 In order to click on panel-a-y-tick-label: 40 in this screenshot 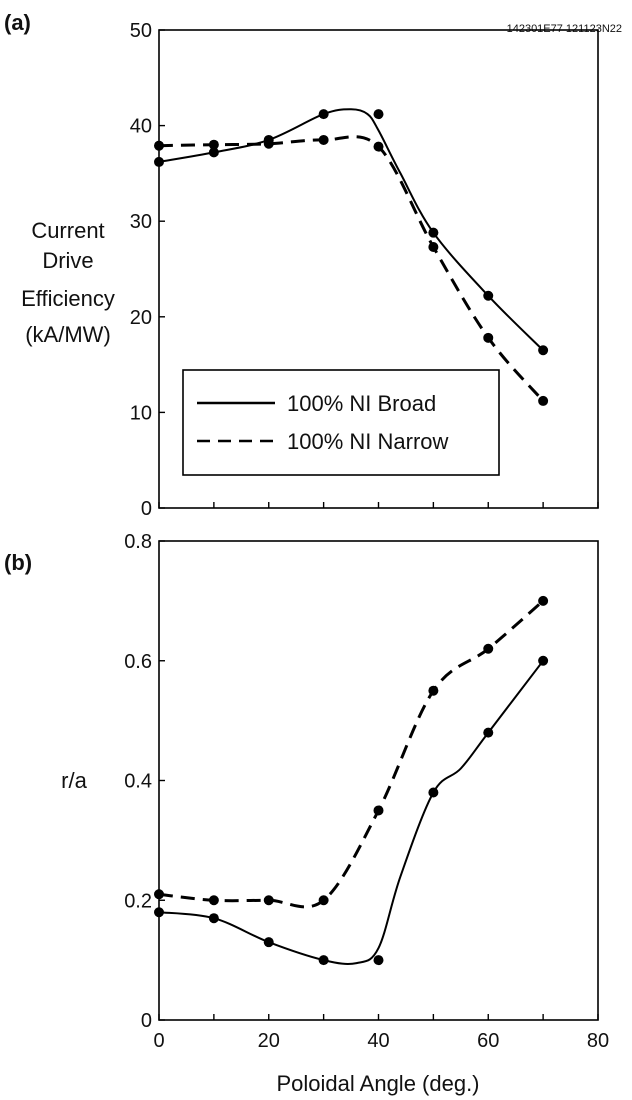, I will do `click(141, 127)`.